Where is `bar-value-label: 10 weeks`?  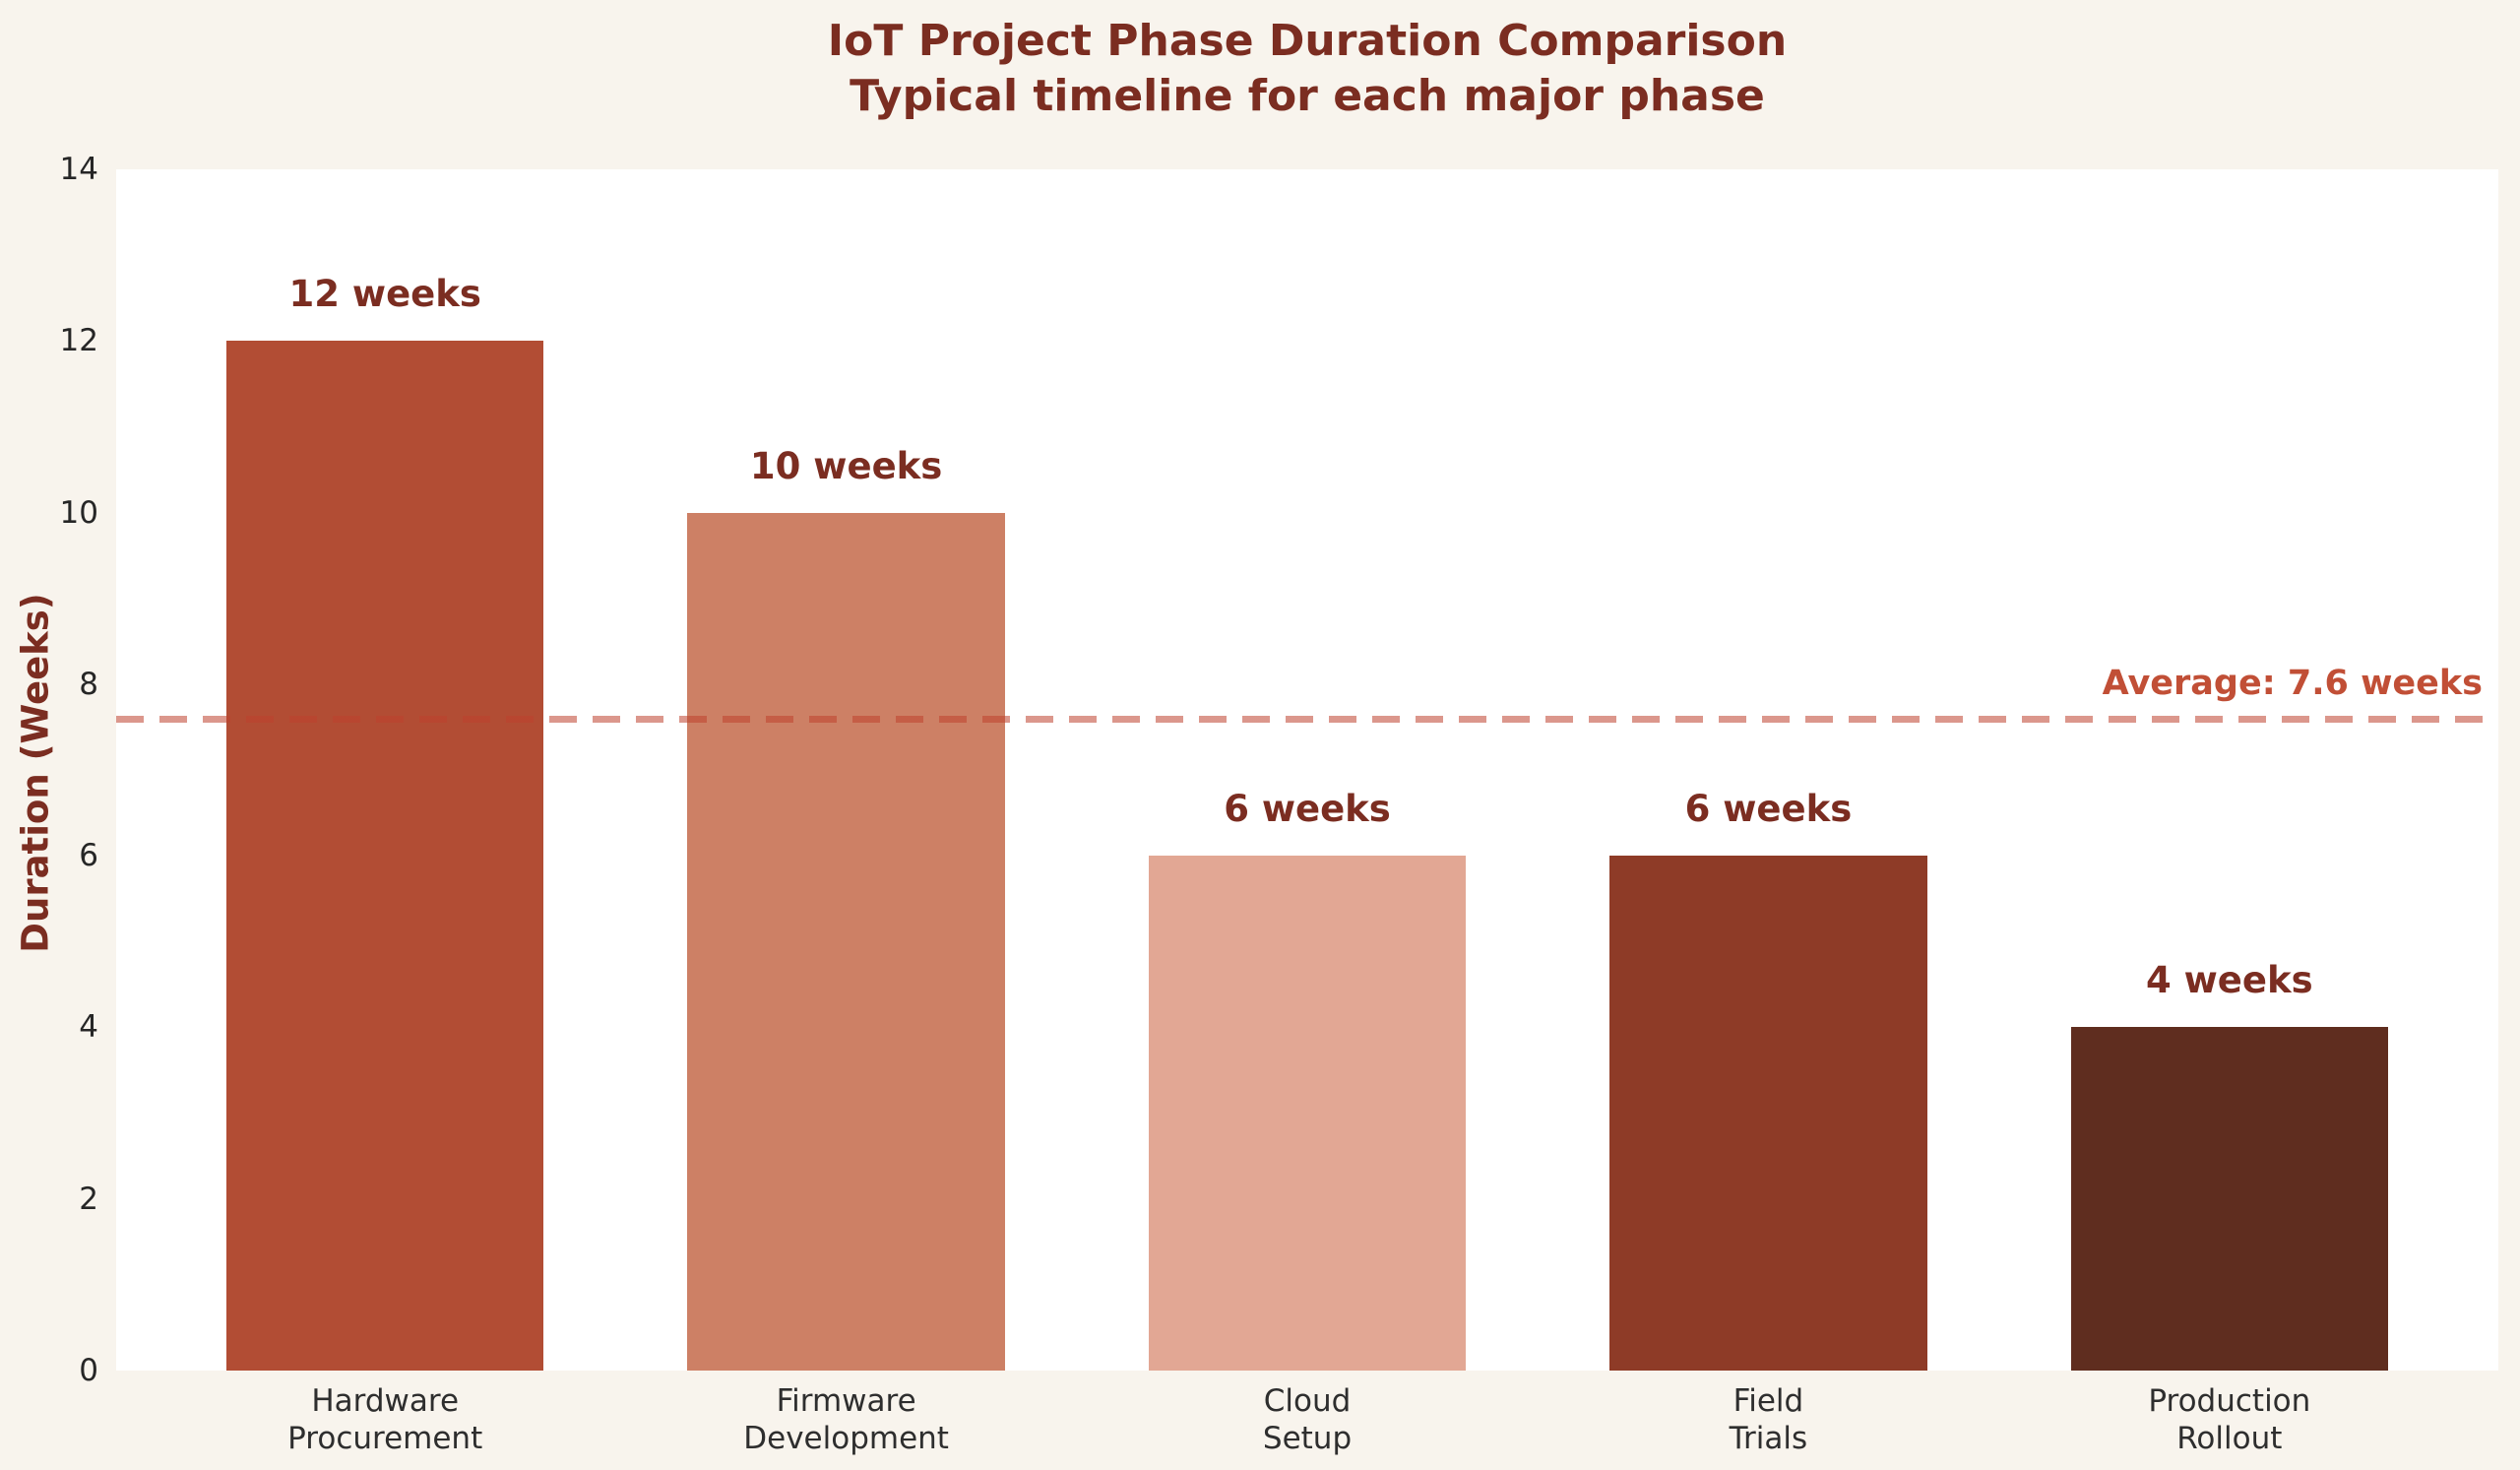
bar-value-label: 10 weeks is located at coordinates (846, 465).